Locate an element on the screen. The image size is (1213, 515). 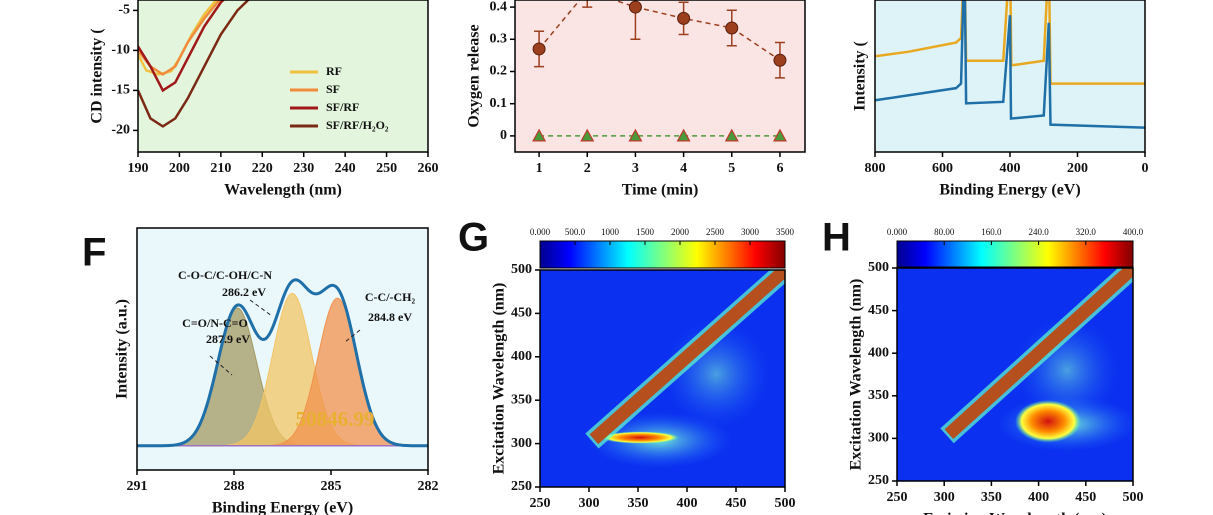
x-axis-label: Time (min) is located at coordinates (660, 190).